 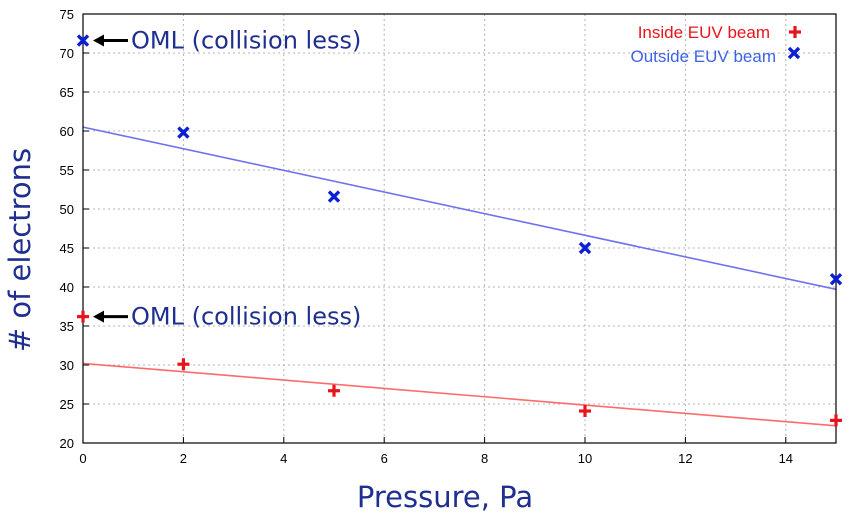 What do you see at coordinates (786, 458) in the screenshot?
I see `x-tick-label: 14` at bounding box center [786, 458].